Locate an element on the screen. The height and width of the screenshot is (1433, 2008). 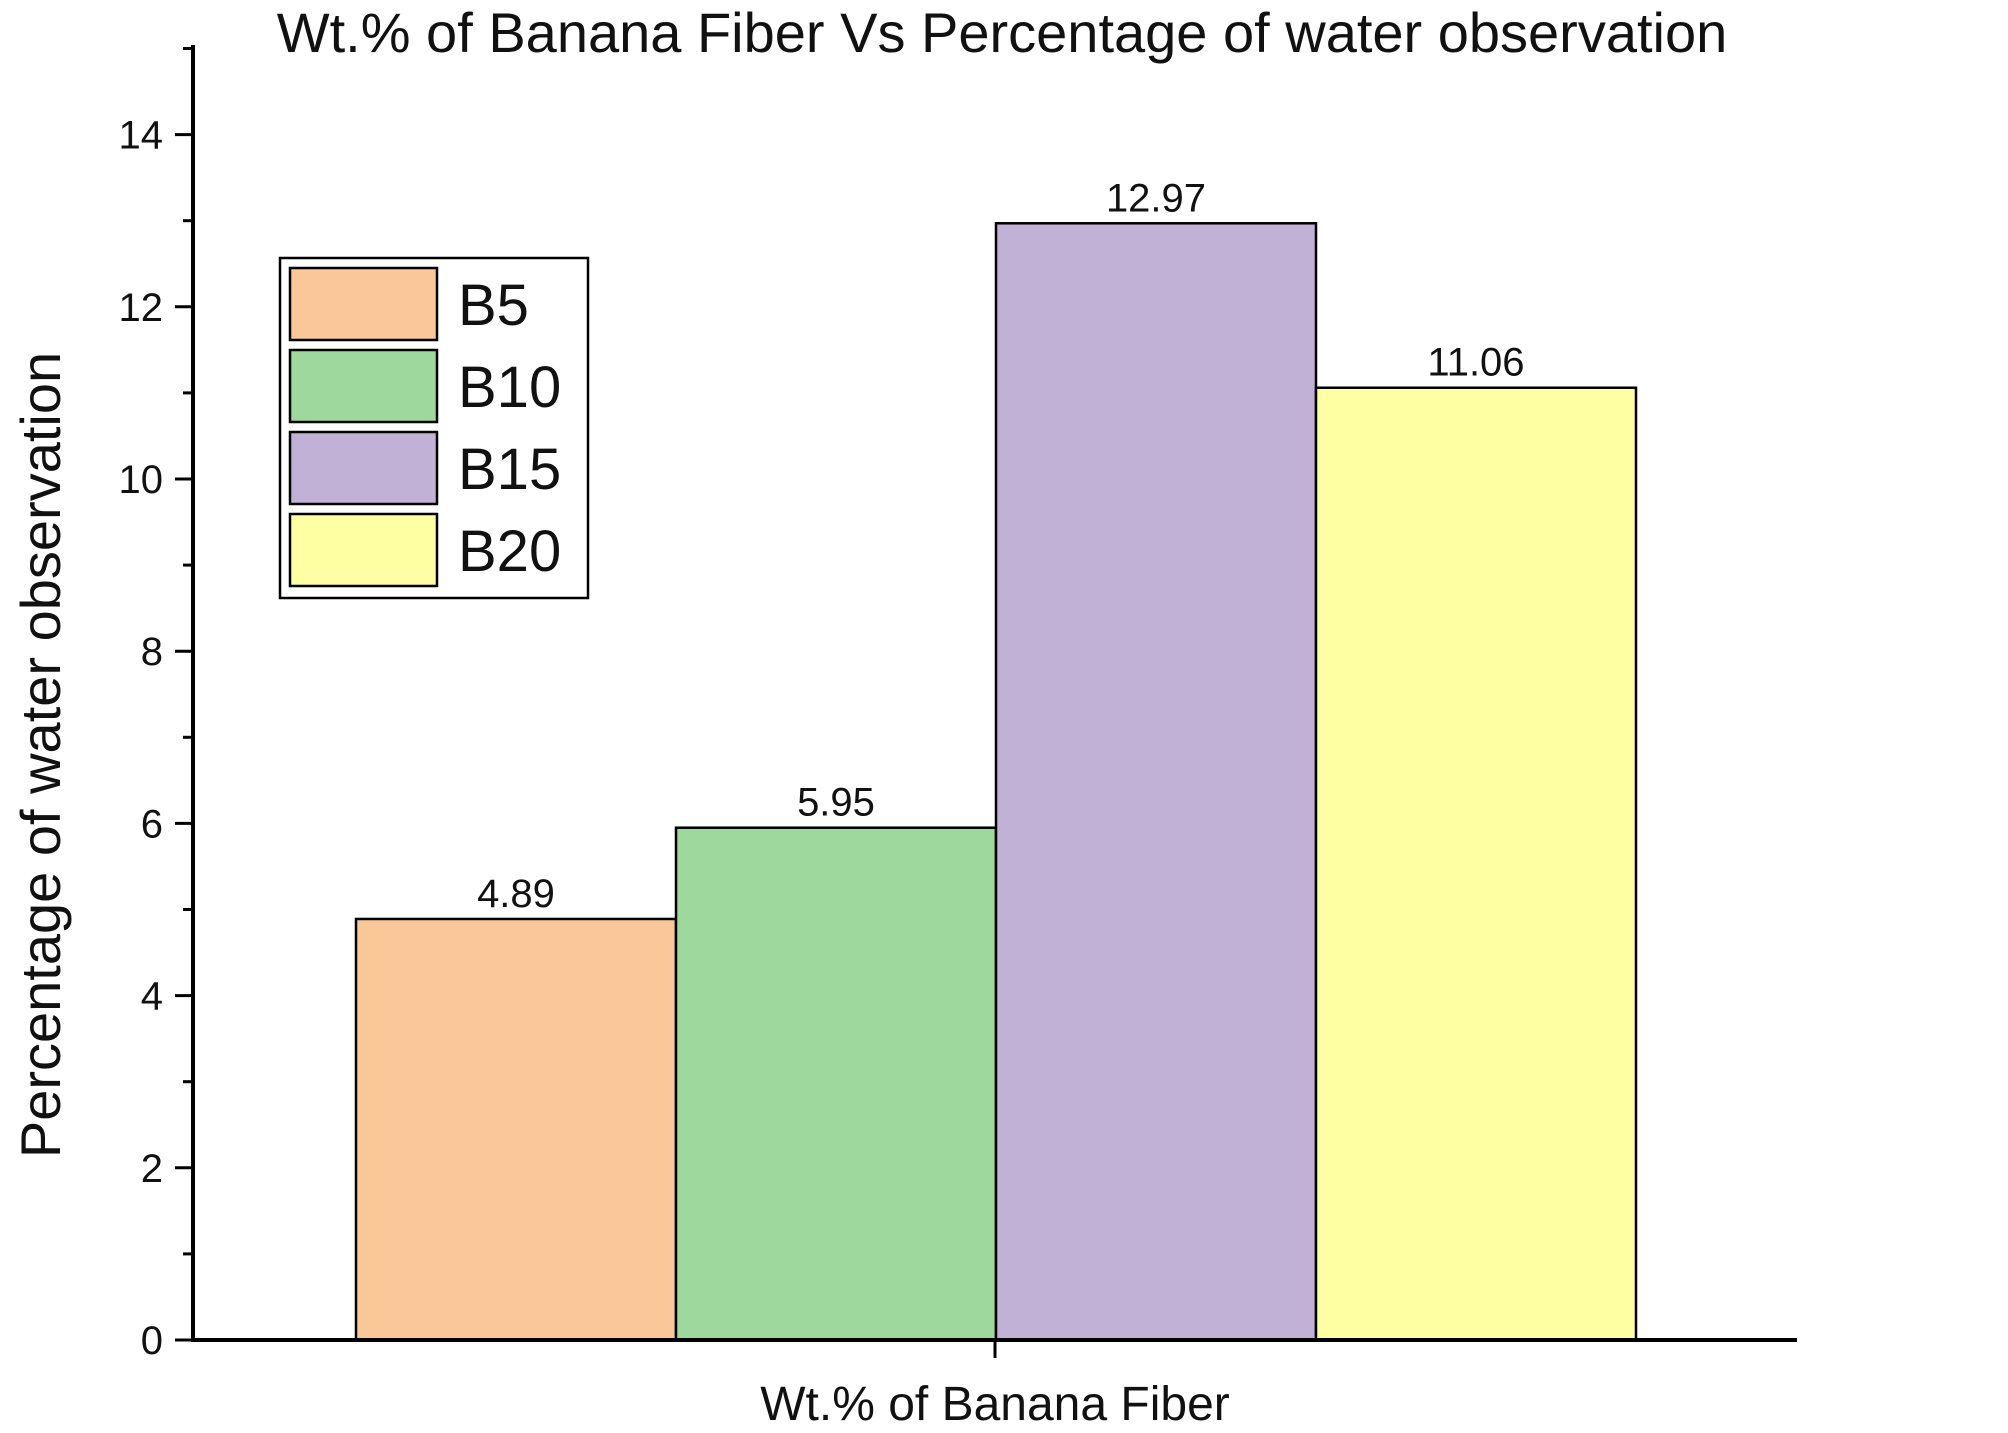
y-tick-label: 2 is located at coordinates (152, 1169).